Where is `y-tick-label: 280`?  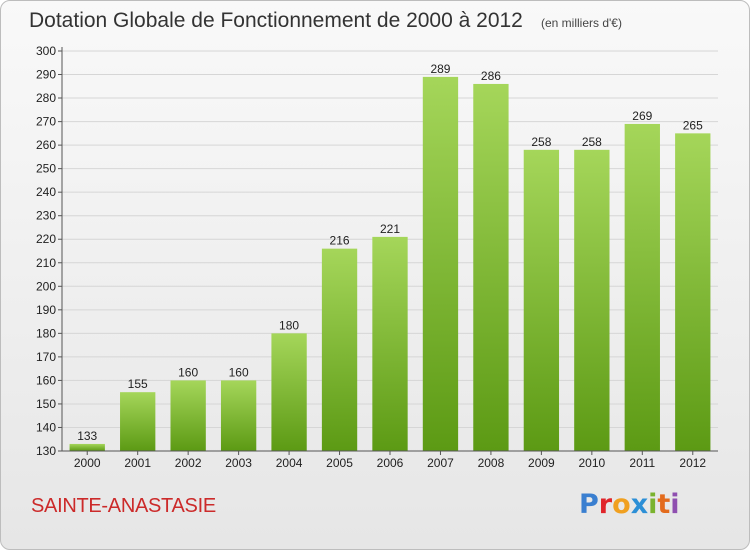
y-tick-label: 280 is located at coordinates (46, 98).